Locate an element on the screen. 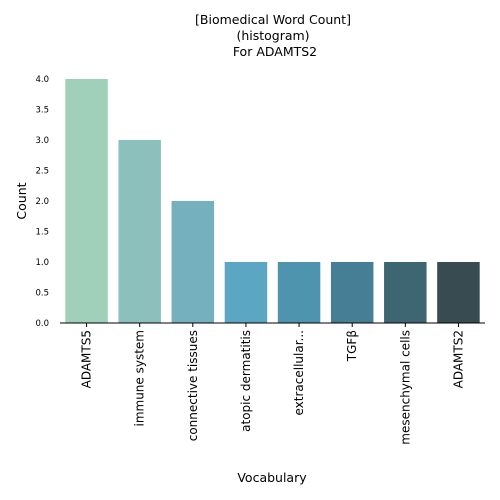 Image resolution: width=500 pixels, height=500 pixels. x-tick-label-3: atopic dermatitis is located at coordinates (246, 381).